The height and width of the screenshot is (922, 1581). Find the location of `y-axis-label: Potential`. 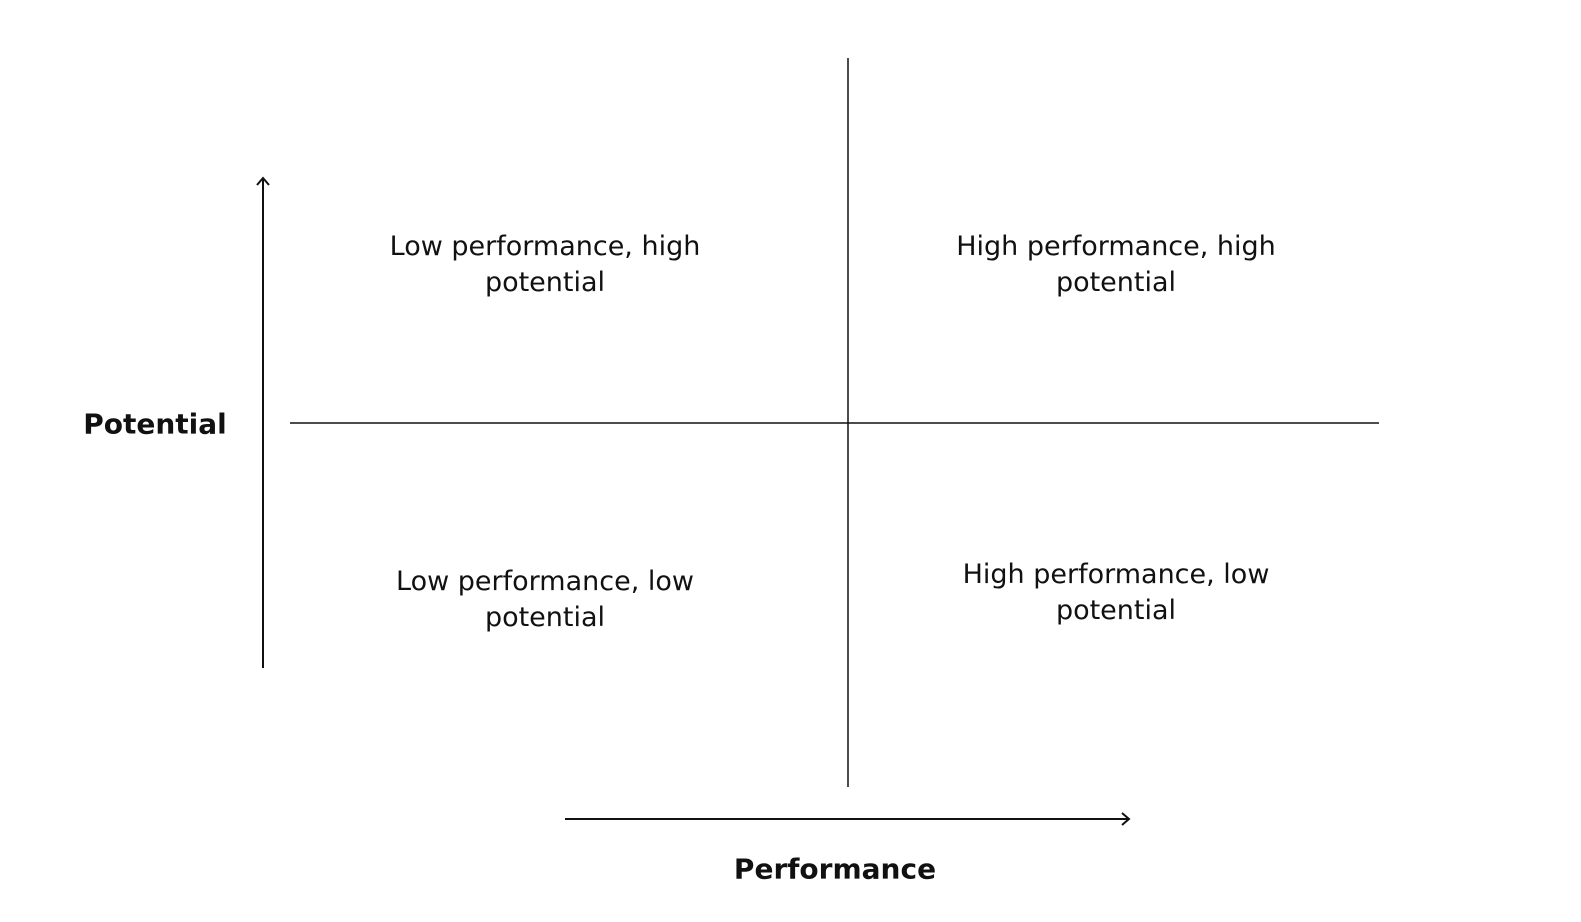

y-axis-label: Potential is located at coordinates (155, 424).